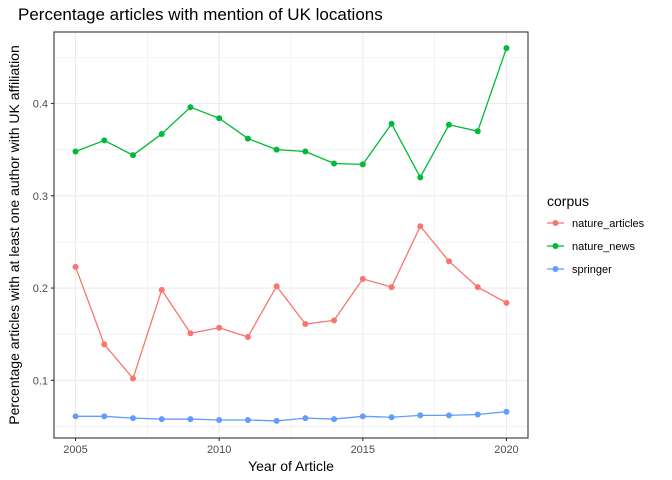 The height and width of the screenshot is (480, 672). What do you see at coordinates (40, 381) in the screenshot?
I see `y-tick-label: 0.1` at bounding box center [40, 381].